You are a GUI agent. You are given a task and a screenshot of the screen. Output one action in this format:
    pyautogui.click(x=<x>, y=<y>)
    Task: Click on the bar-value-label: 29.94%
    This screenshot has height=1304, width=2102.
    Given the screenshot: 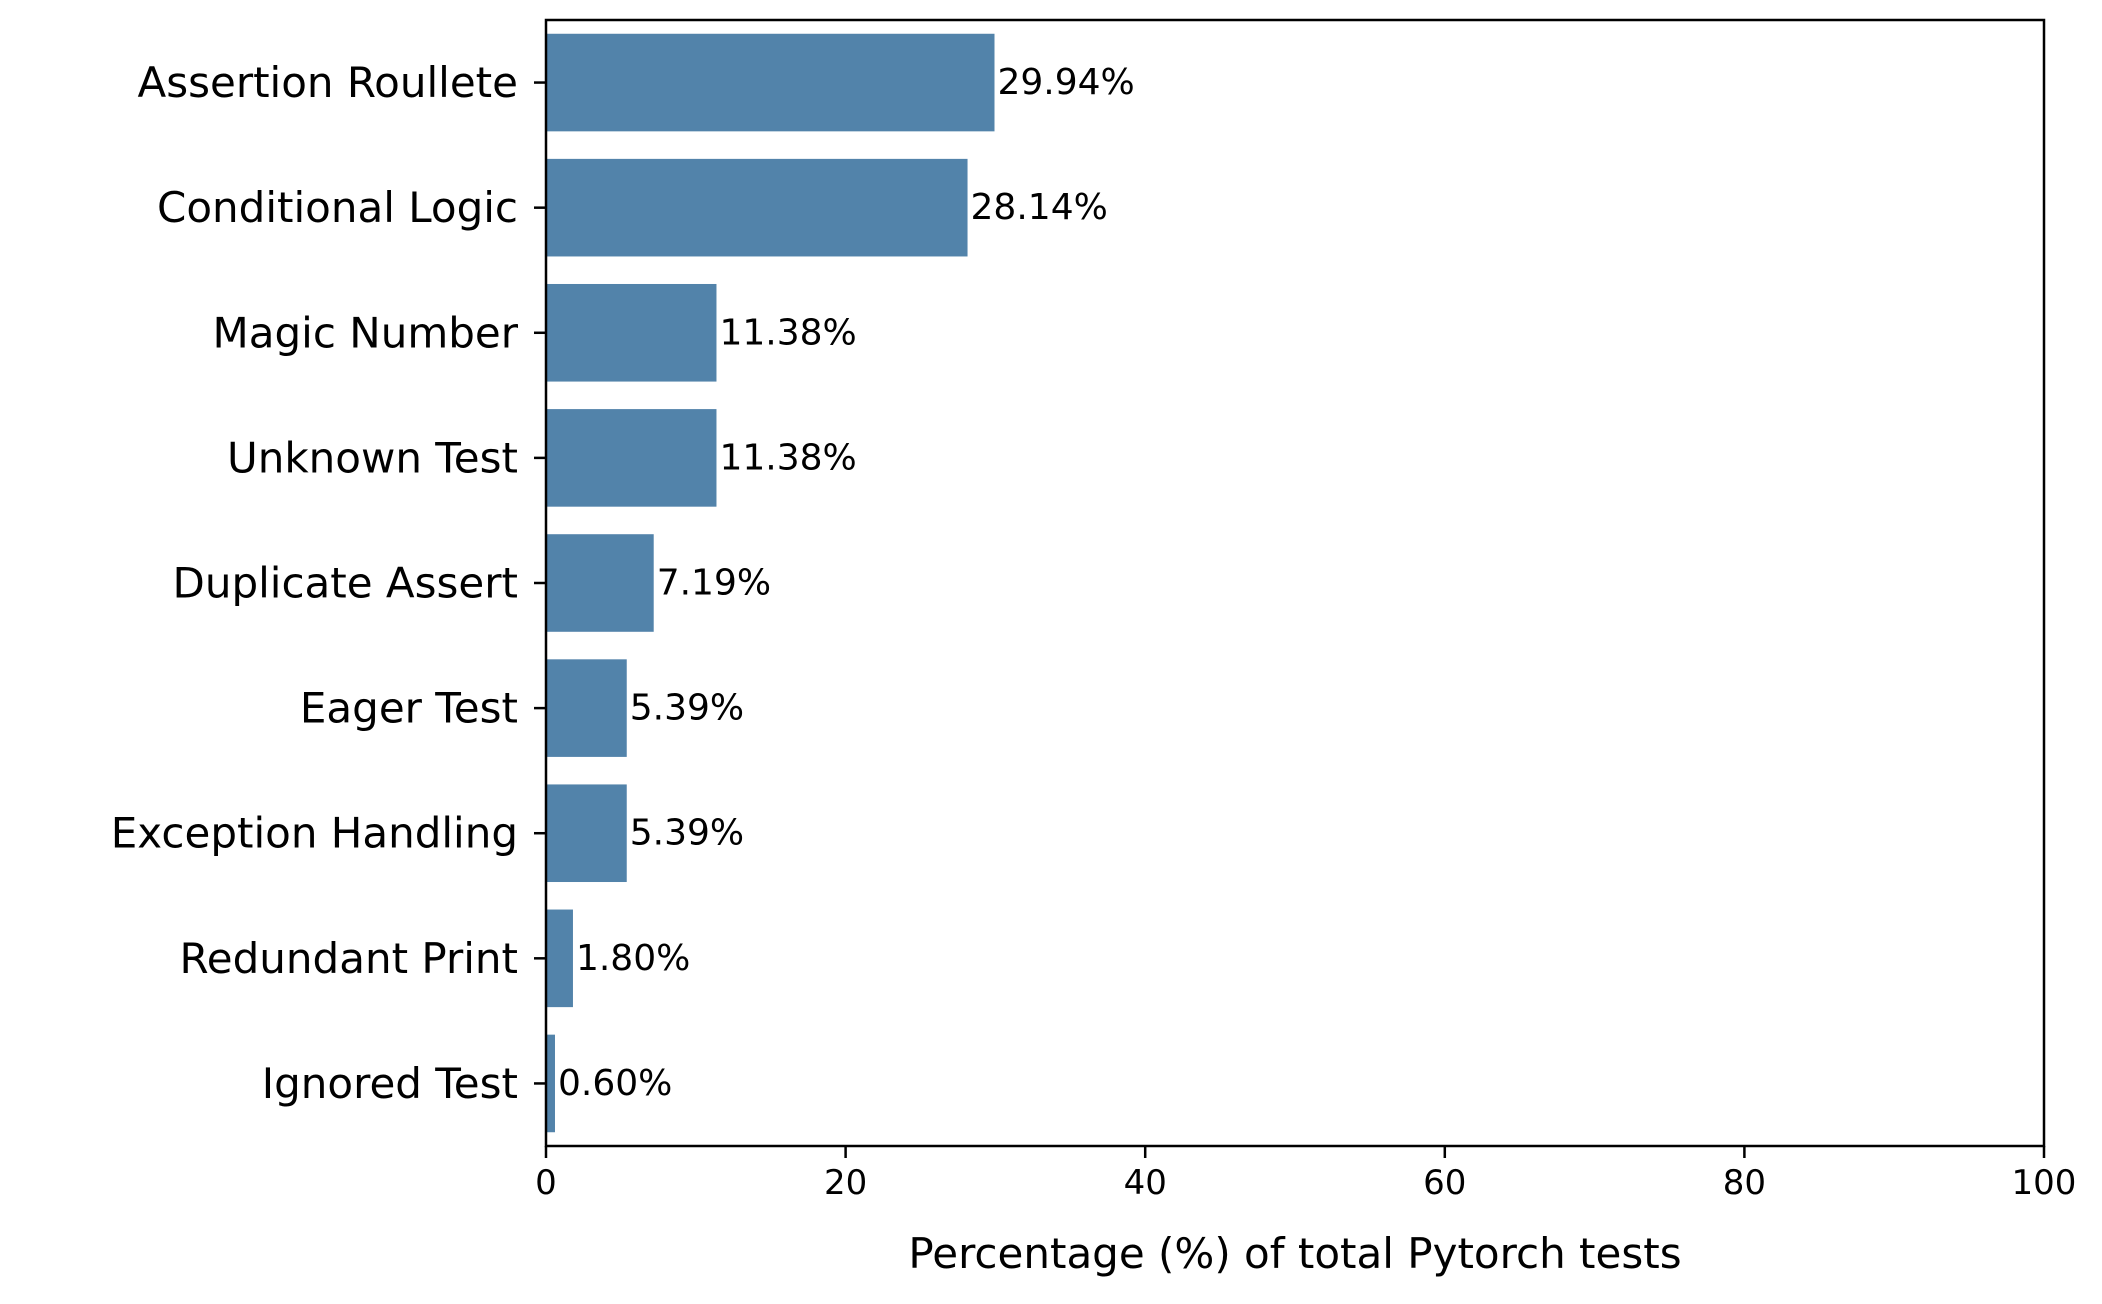 What is the action you would take?
    pyautogui.click(x=1066, y=82)
    